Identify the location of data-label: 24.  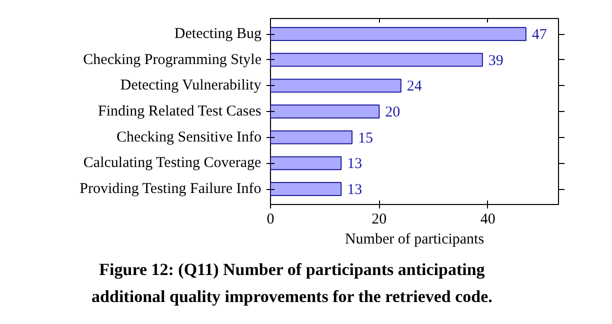
(414, 86).